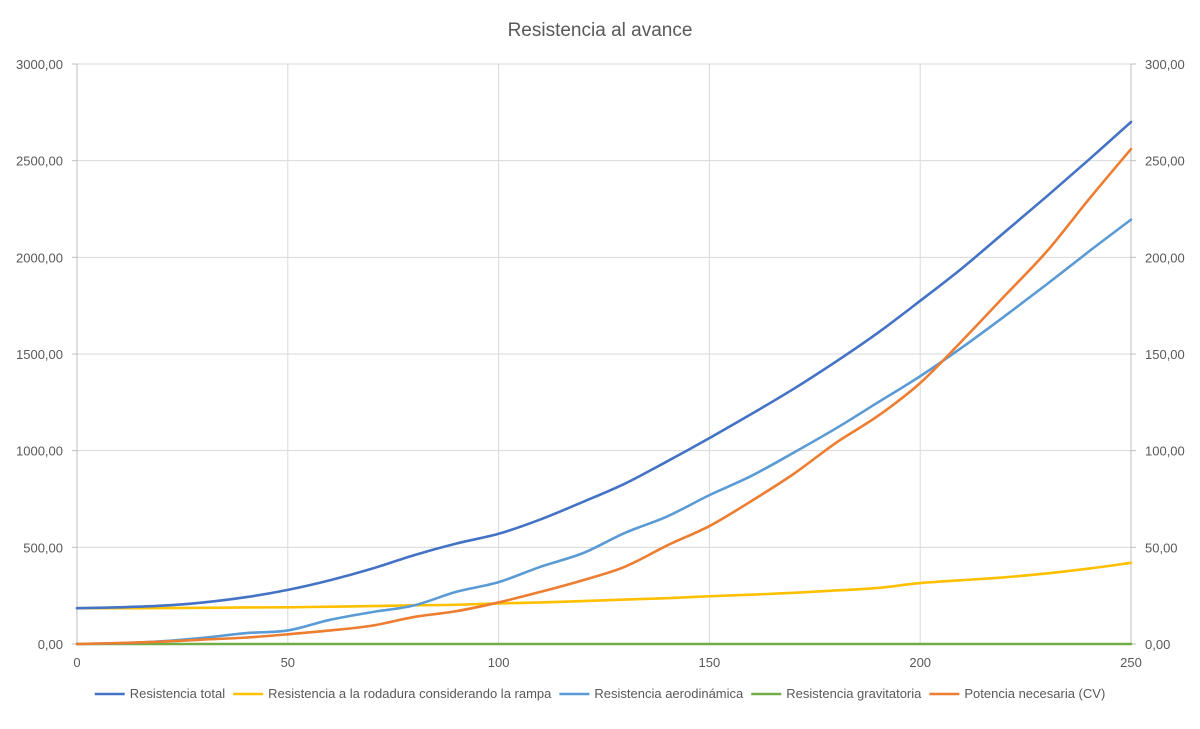 This screenshot has width=1200, height=729. Describe the element at coordinates (1157, 644) in the screenshot. I see `y2-tick-label: 0,00` at that location.